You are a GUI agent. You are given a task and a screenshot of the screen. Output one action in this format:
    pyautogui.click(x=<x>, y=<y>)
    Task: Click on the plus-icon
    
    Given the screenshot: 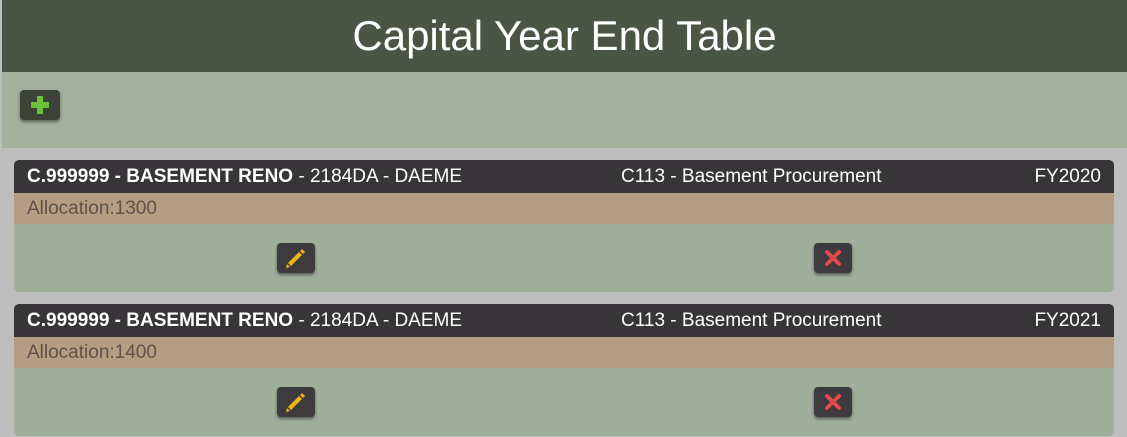 What is the action you would take?
    pyautogui.click(x=40, y=105)
    